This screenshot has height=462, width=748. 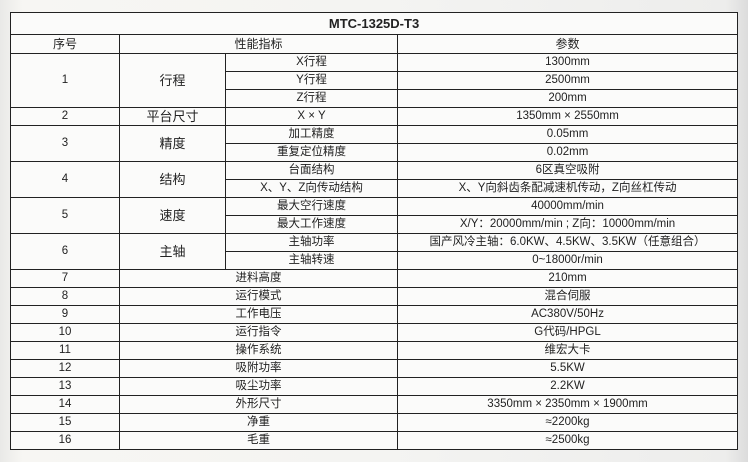 I want to click on spec-value: 0.02mm, so click(x=567, y=152).